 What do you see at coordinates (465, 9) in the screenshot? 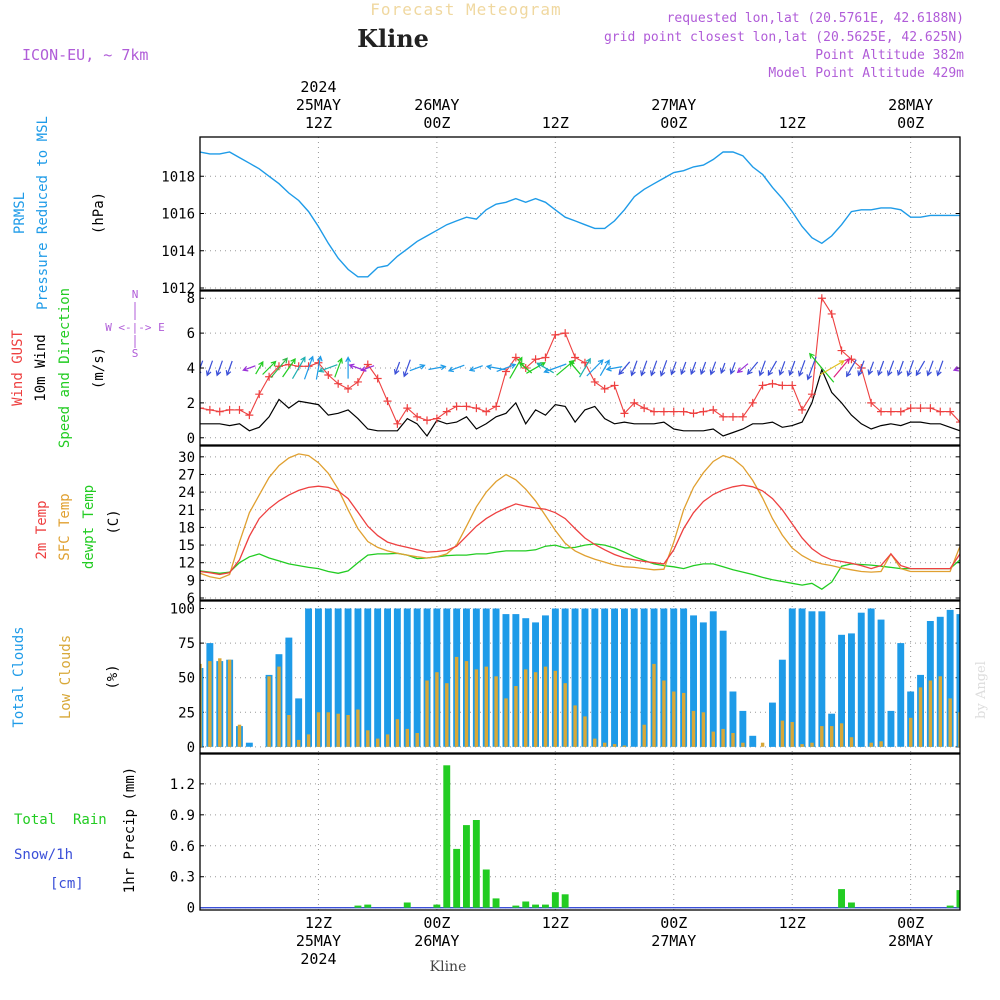
I see `chart-title: Forecast Meteogram` at bounding box center [465, 9].